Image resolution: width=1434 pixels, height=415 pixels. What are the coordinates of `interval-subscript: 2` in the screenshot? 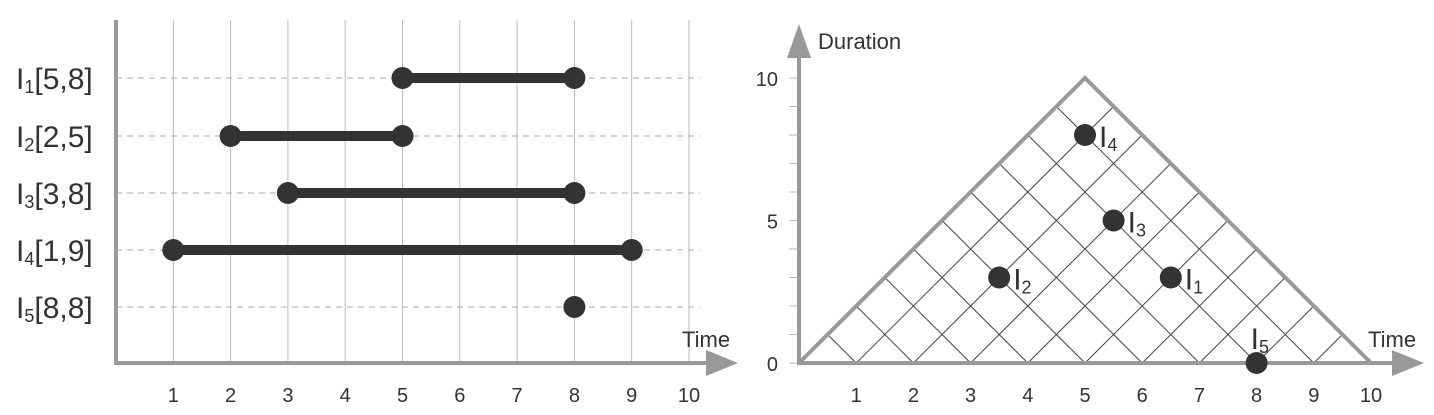 It's located at (29, 145).